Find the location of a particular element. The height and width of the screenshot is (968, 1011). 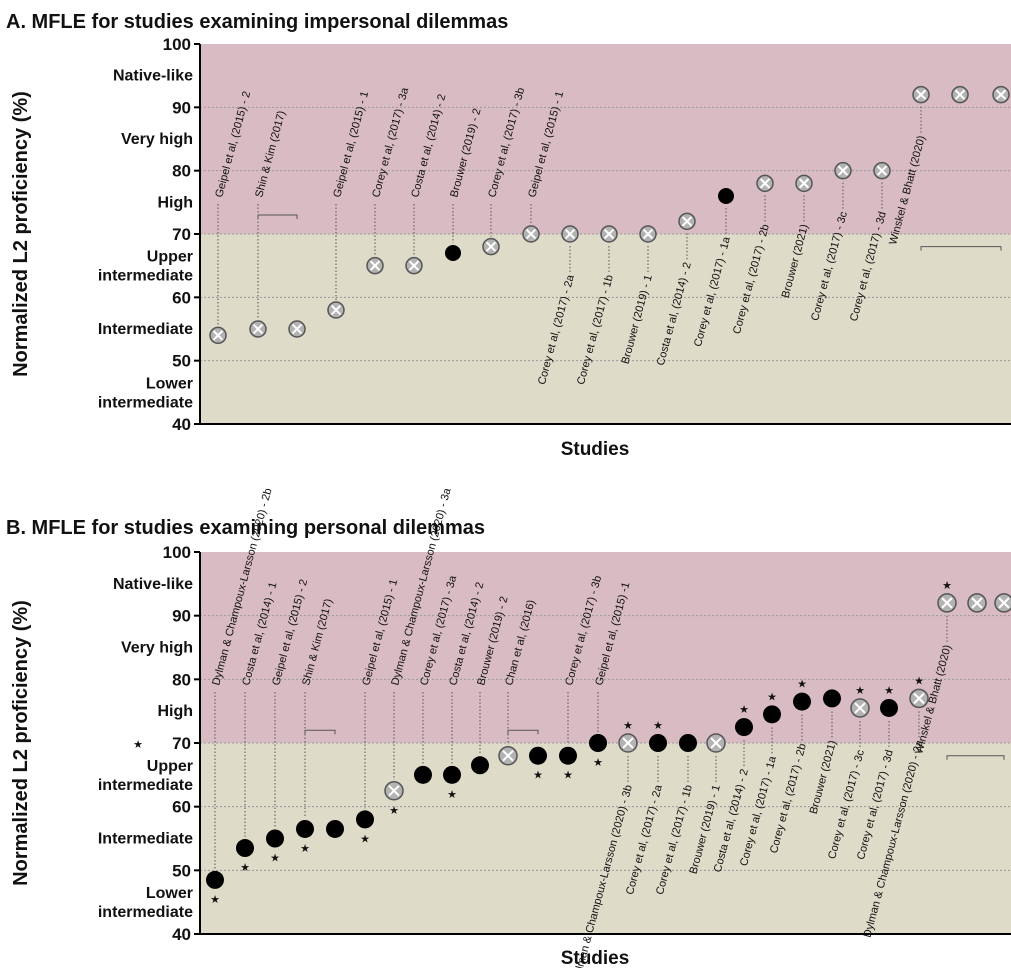

y-tick-label: 70 is located at coordinates (181, 743).